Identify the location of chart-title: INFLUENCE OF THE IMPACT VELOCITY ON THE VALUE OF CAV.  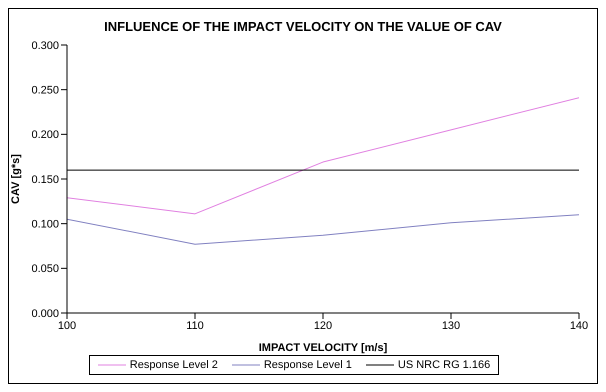
(303, 27).